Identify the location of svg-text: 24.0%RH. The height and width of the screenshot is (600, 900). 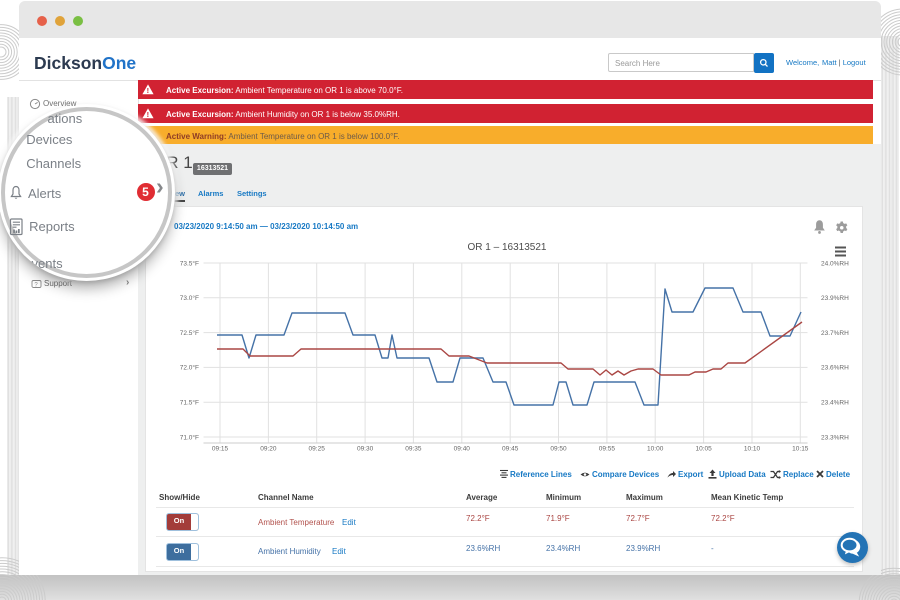
(835, 263).